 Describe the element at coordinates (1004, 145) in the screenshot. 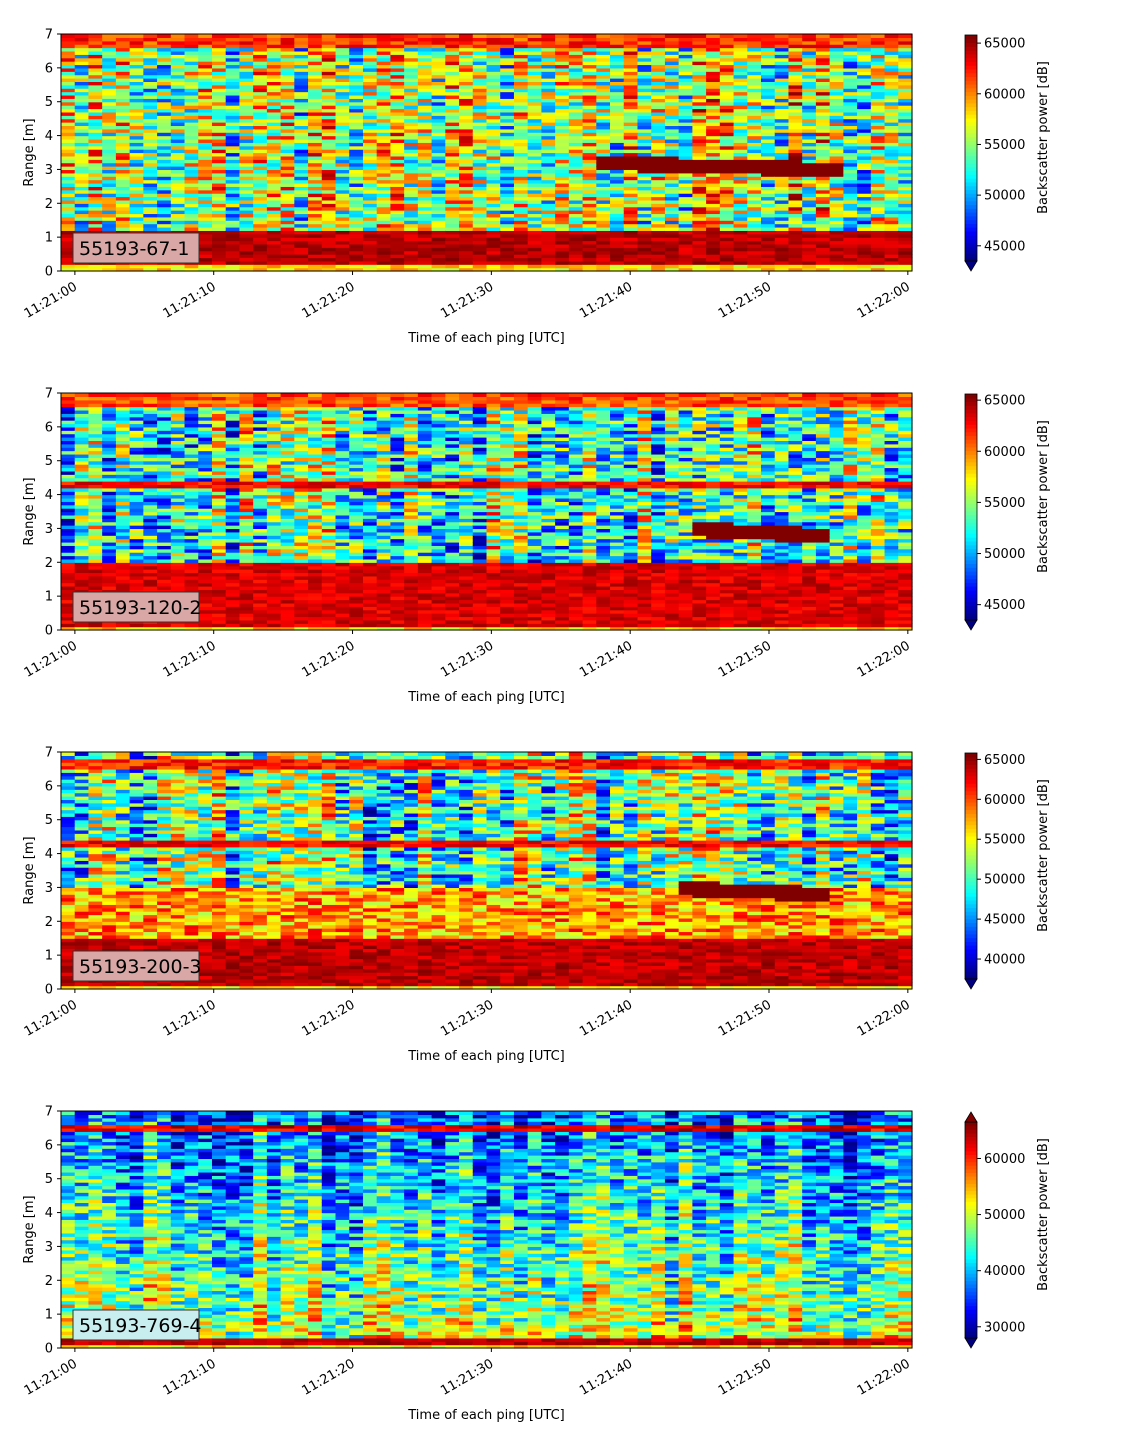

I see `colorbar-tick-label: 55000` at that location.